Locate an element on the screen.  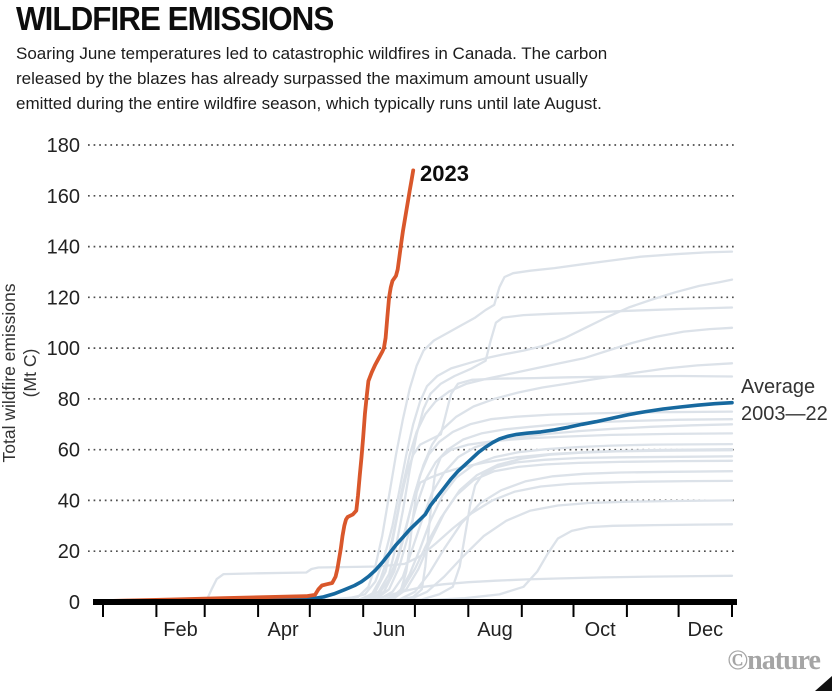
y-tick-label-40: 40 is located at coordinates (69, 501).